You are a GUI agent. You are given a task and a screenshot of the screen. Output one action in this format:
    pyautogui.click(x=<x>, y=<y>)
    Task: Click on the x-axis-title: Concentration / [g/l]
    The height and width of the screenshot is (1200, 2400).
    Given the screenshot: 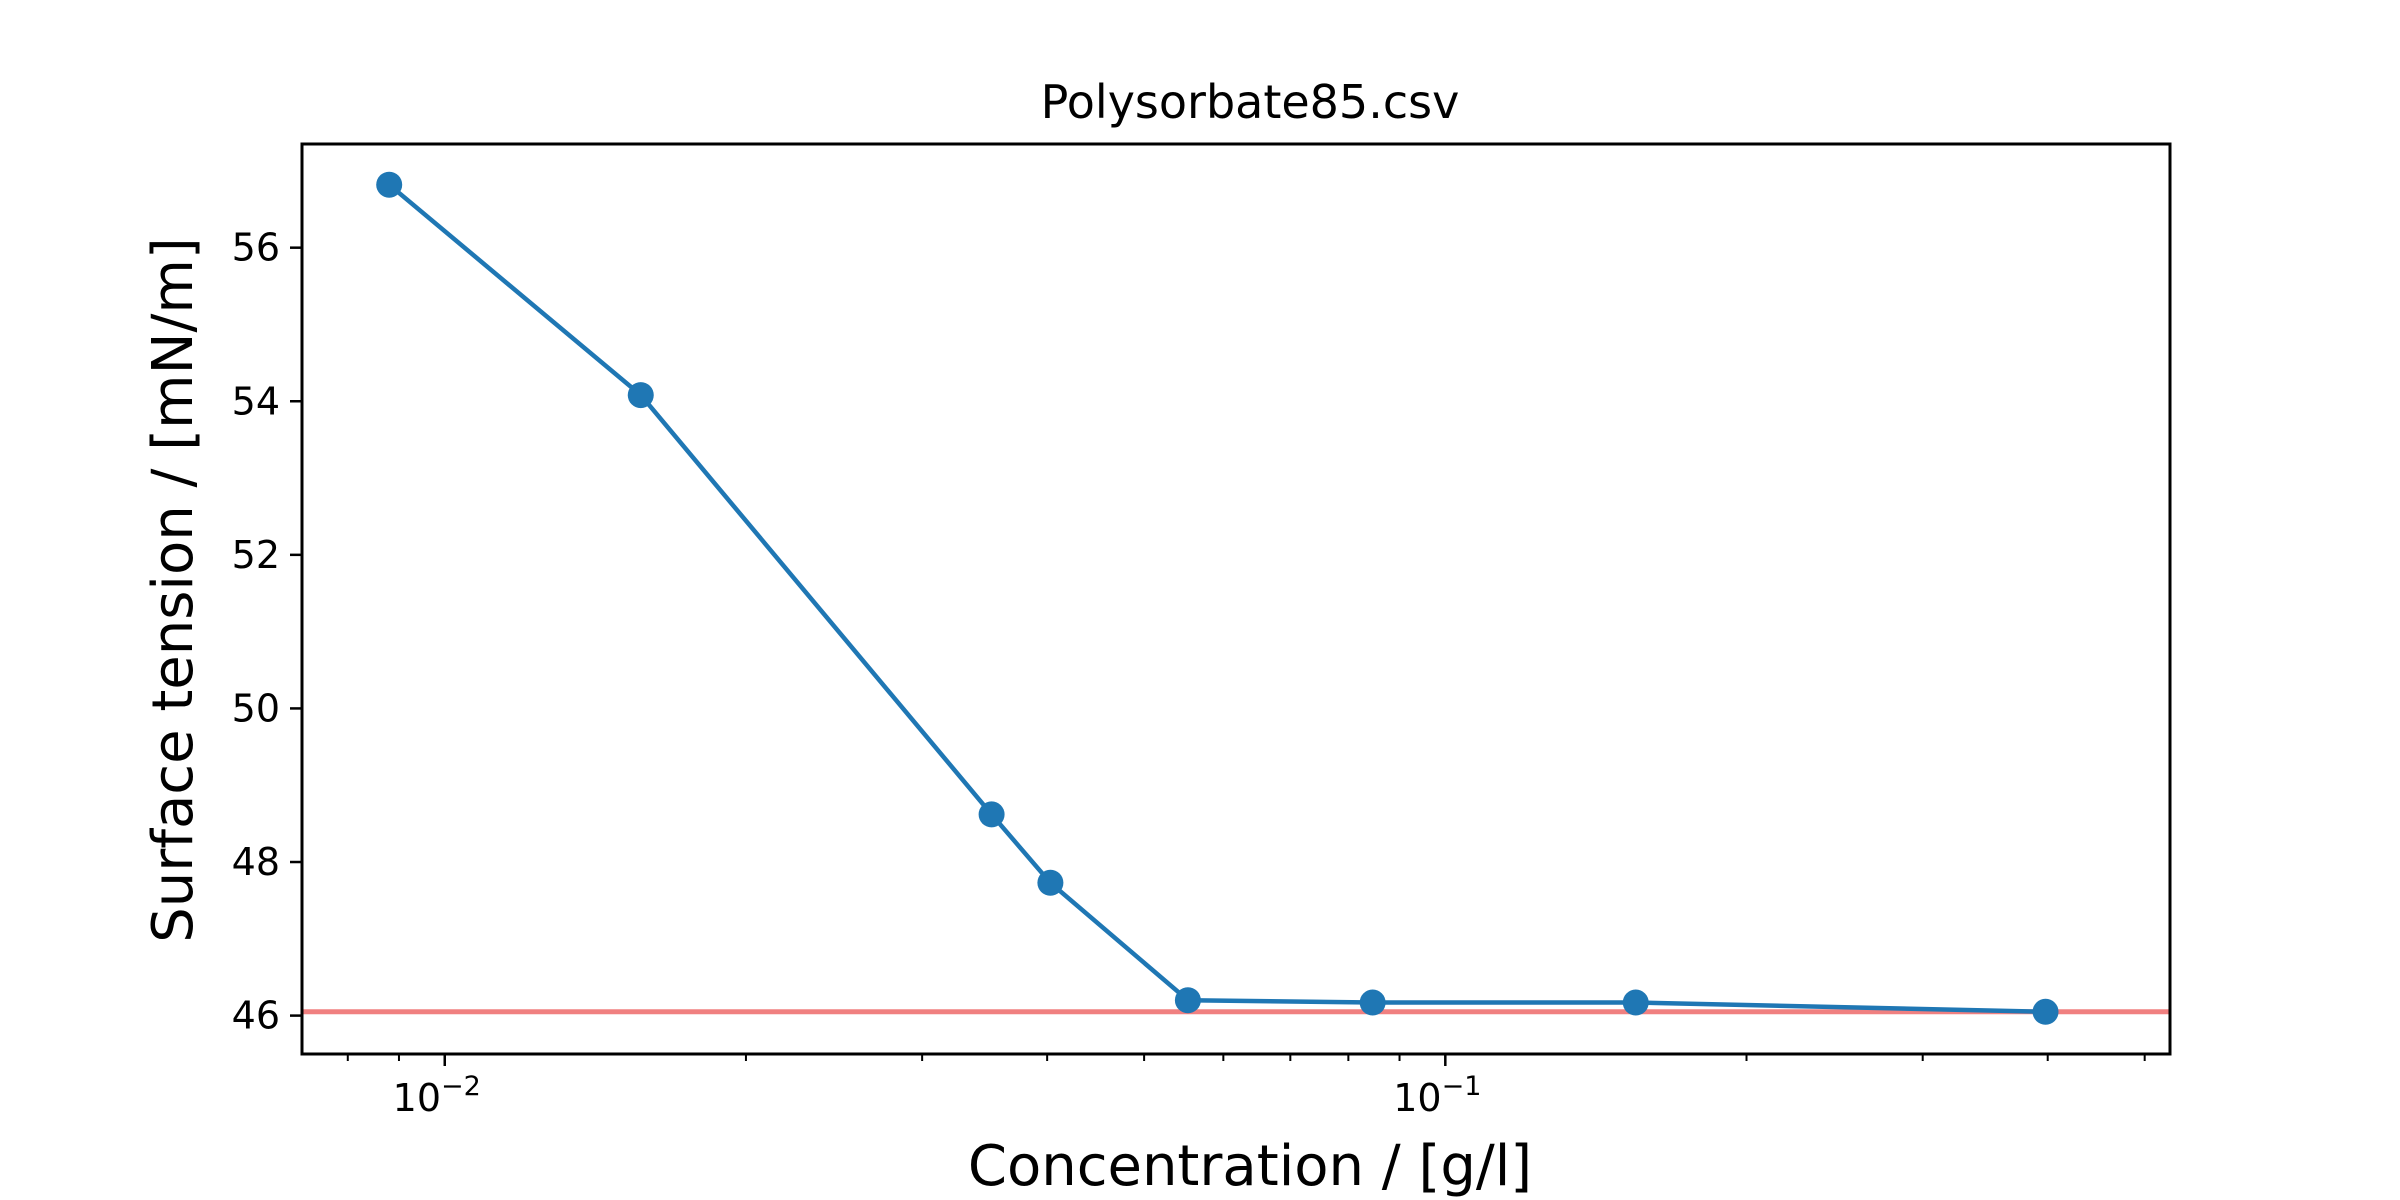 What is the action you would take?
    pyautogui.click(x=1250, y=1166)
    